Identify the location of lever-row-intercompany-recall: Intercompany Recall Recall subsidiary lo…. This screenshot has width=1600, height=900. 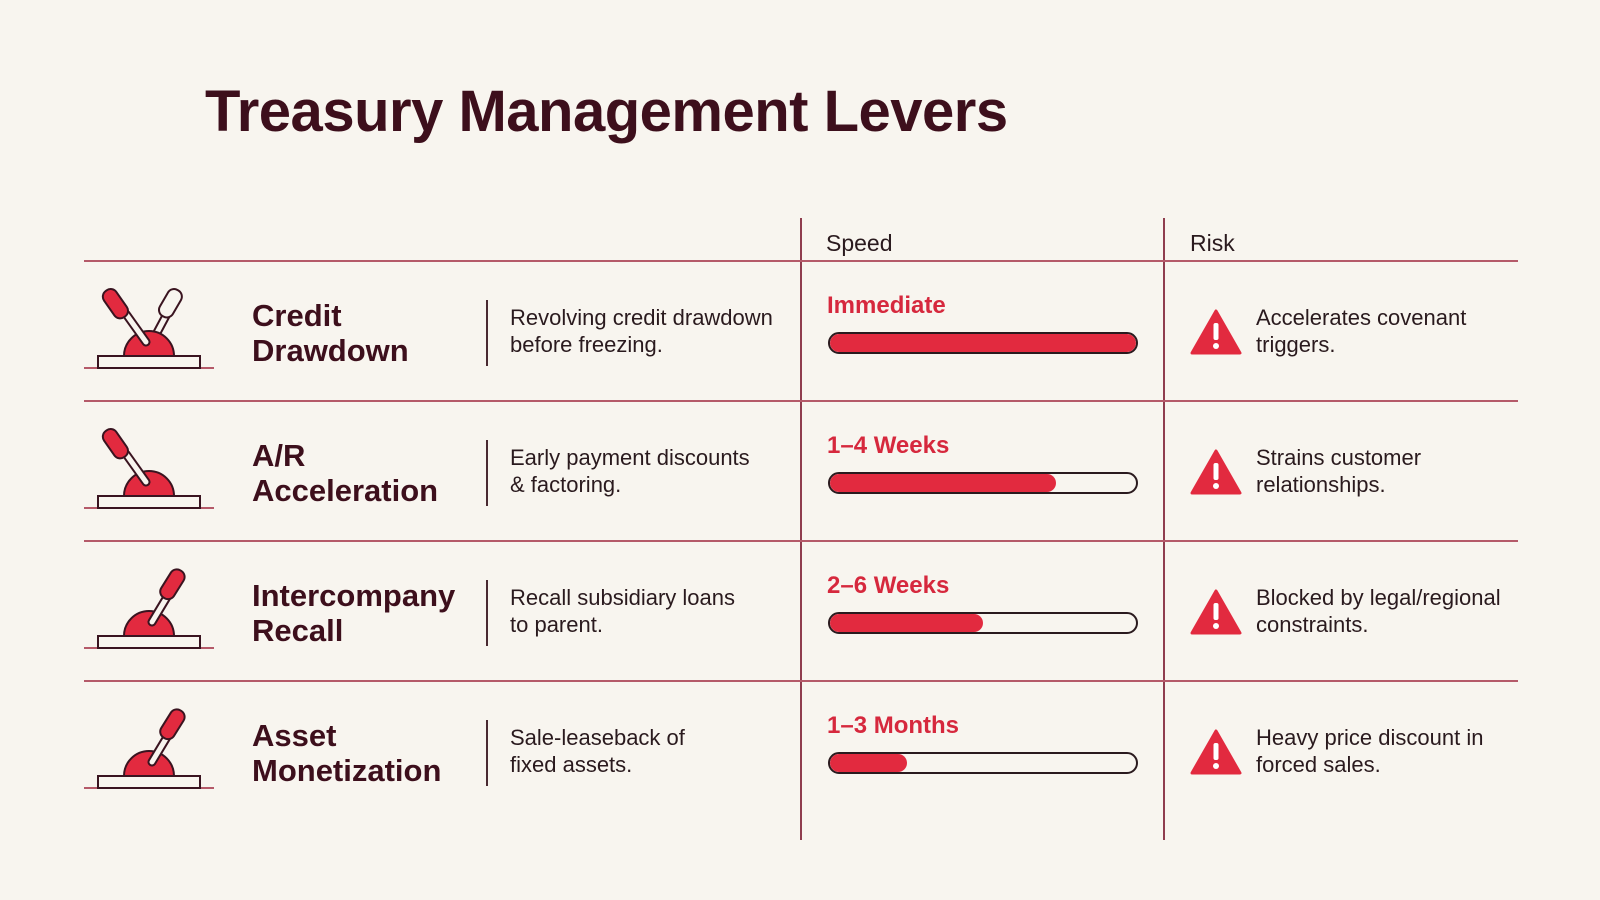
(801, 613).